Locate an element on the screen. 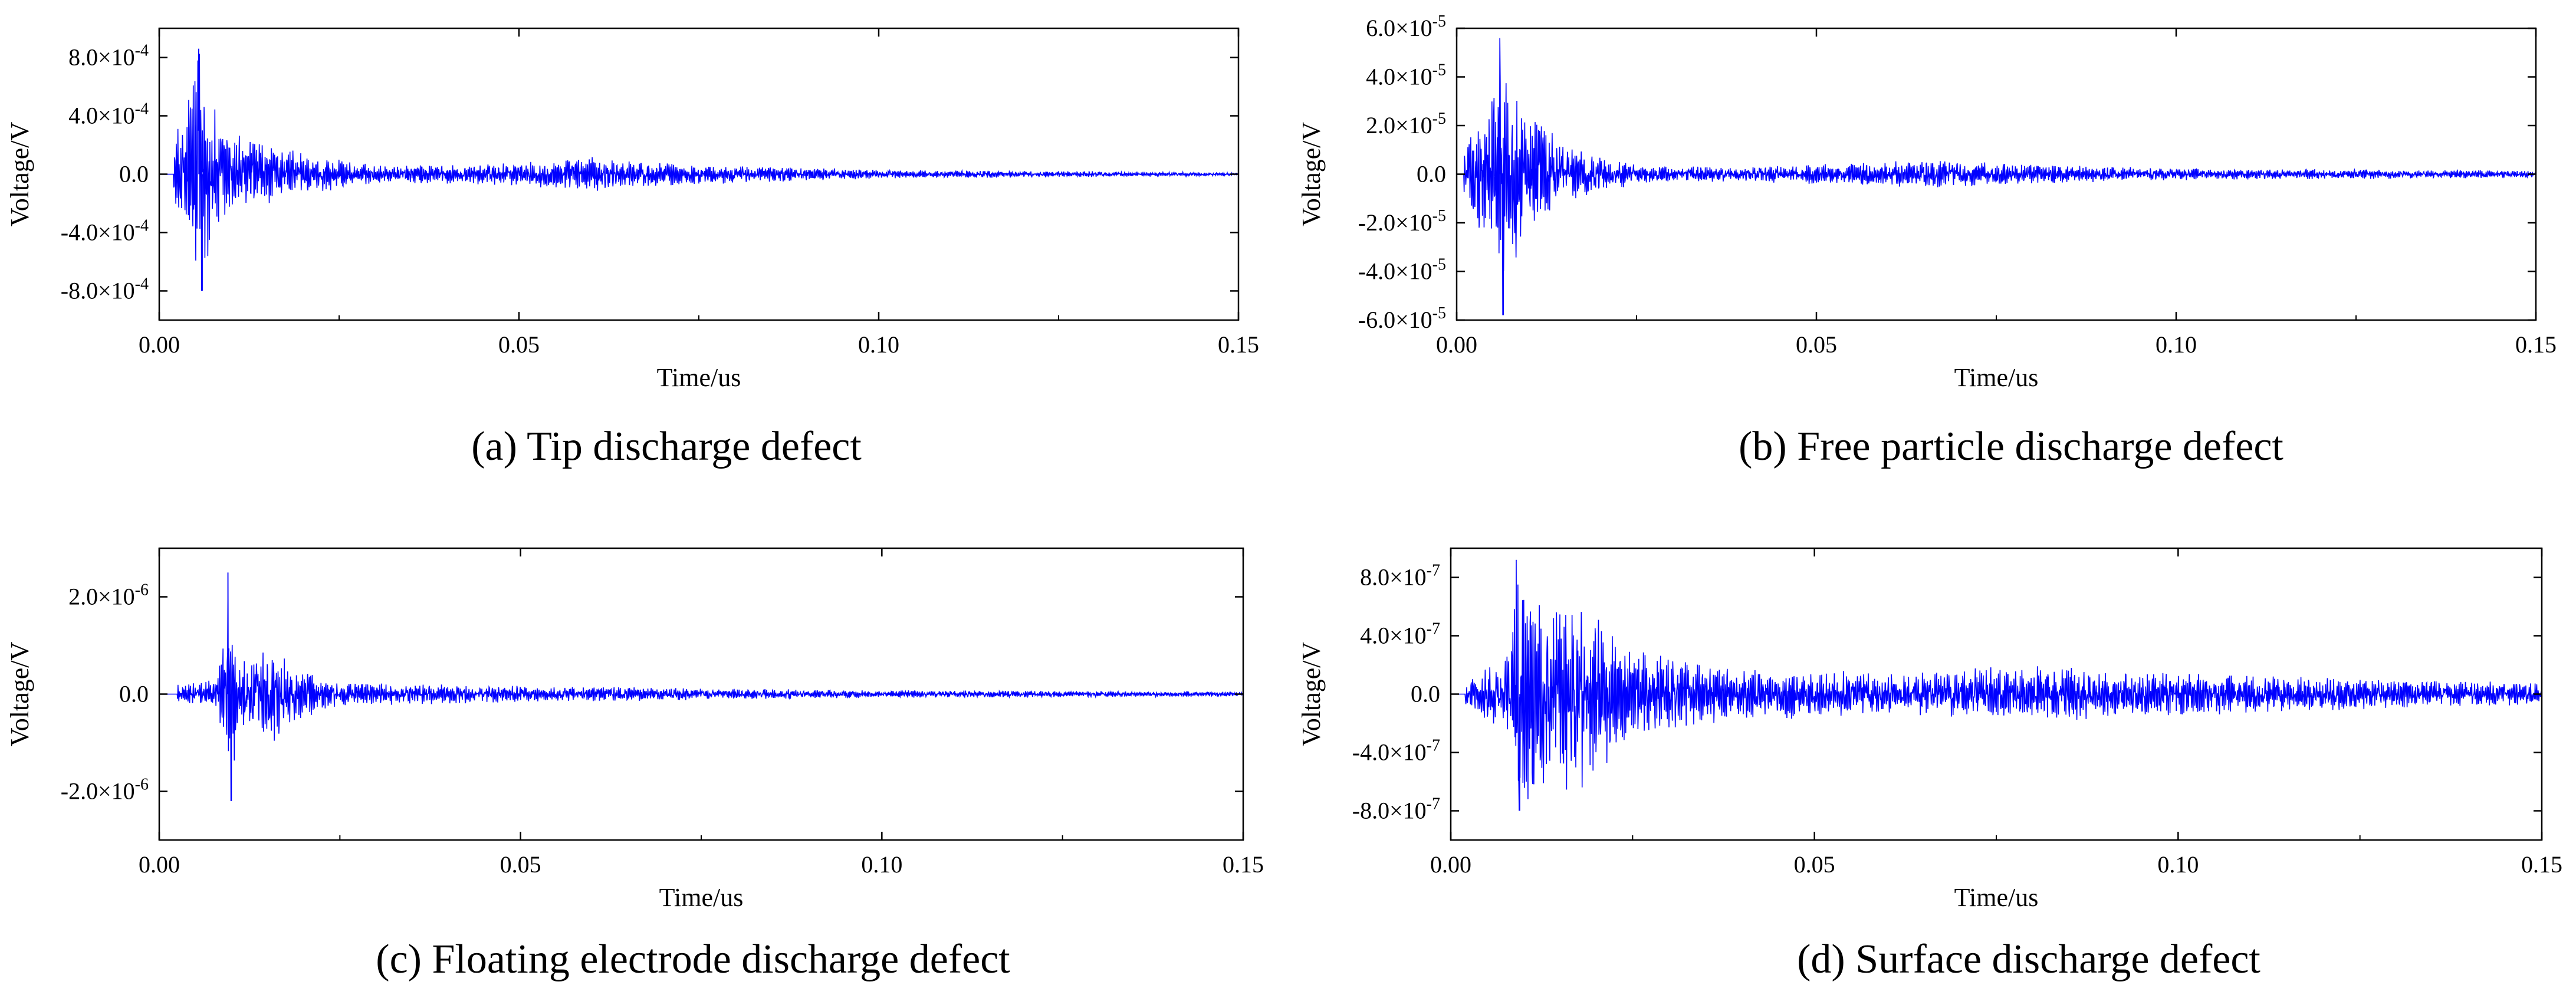 Image resolution: width=2576 pixels, height=1008 pixels. y-tick-label: -6.0×10⁻⁵ is located at coordinates (1402, 318).